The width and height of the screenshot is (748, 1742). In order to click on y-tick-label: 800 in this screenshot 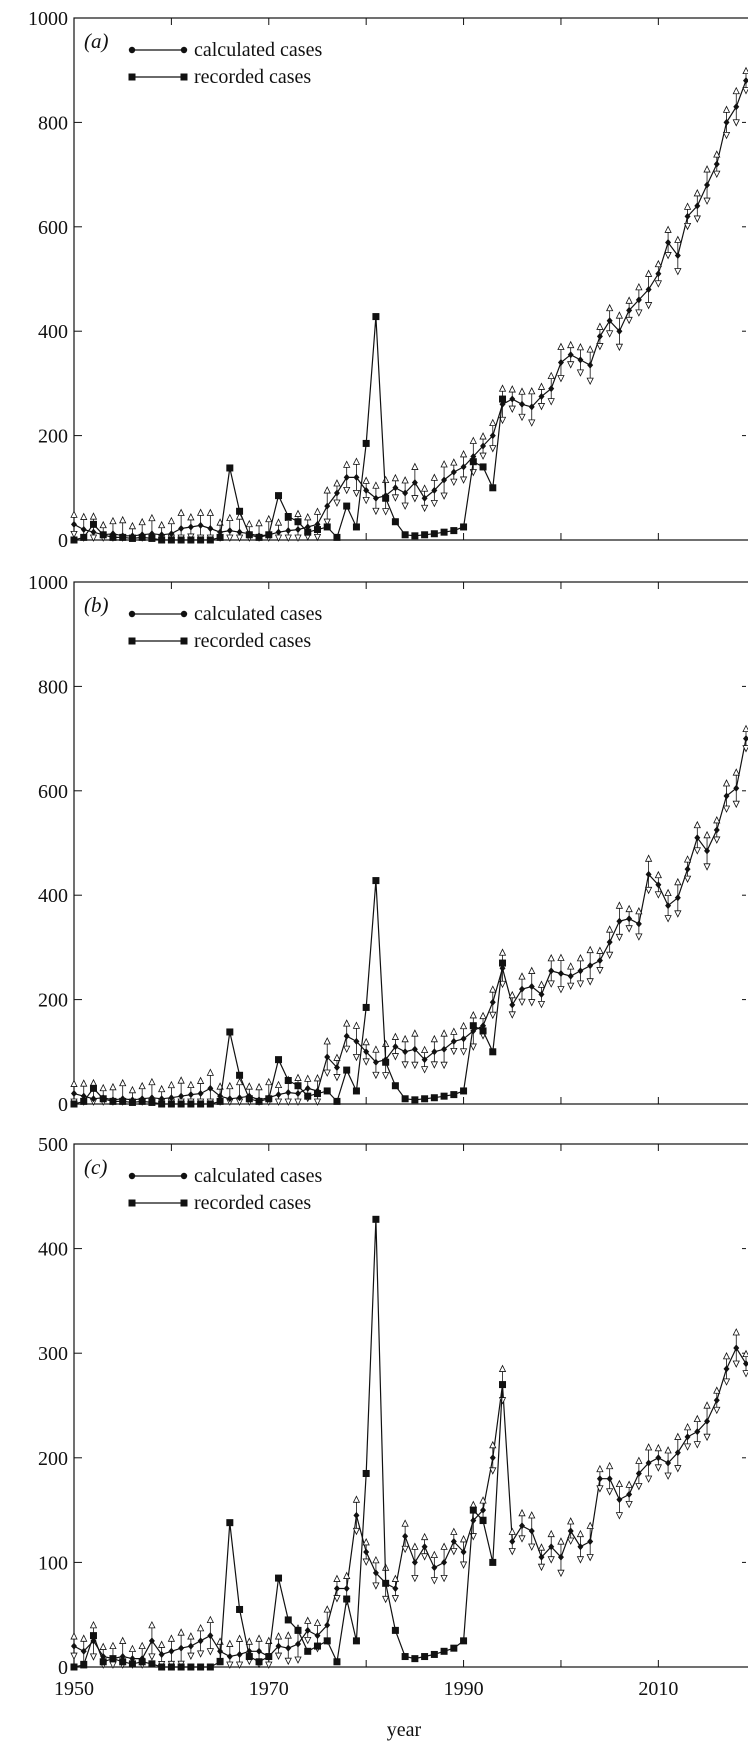, I will do `click(53, 687)`.